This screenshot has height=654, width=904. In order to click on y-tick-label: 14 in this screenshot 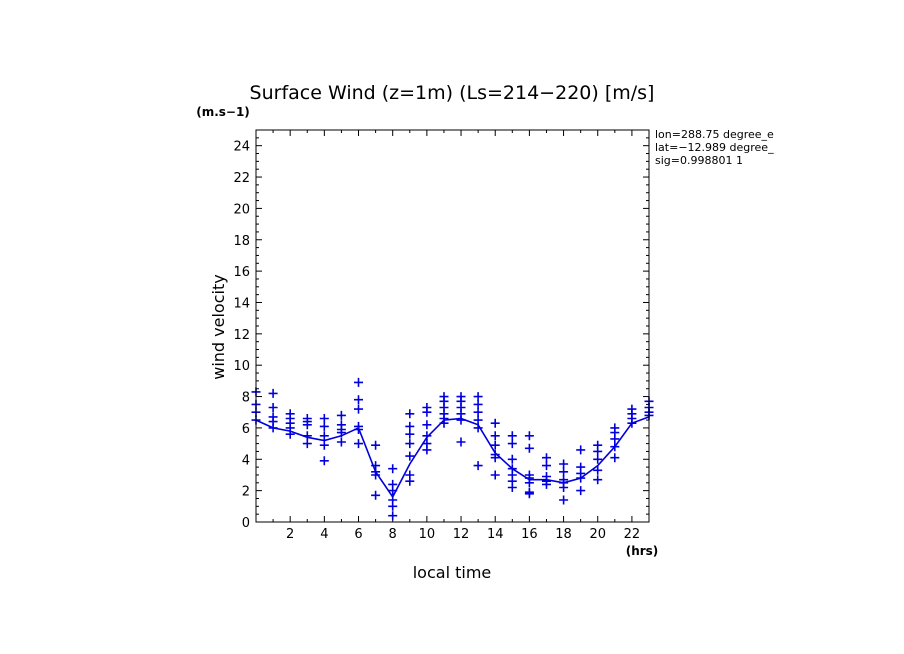, I will do `click(241, 303)`.